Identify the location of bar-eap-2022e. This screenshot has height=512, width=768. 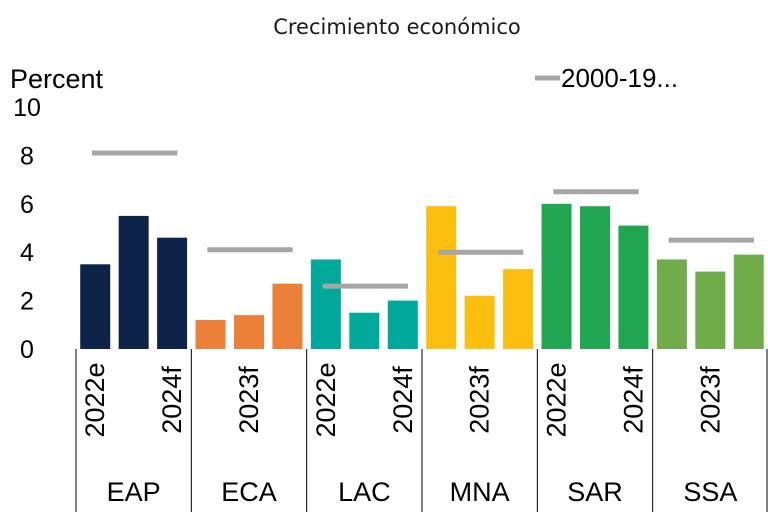
(95, 306).